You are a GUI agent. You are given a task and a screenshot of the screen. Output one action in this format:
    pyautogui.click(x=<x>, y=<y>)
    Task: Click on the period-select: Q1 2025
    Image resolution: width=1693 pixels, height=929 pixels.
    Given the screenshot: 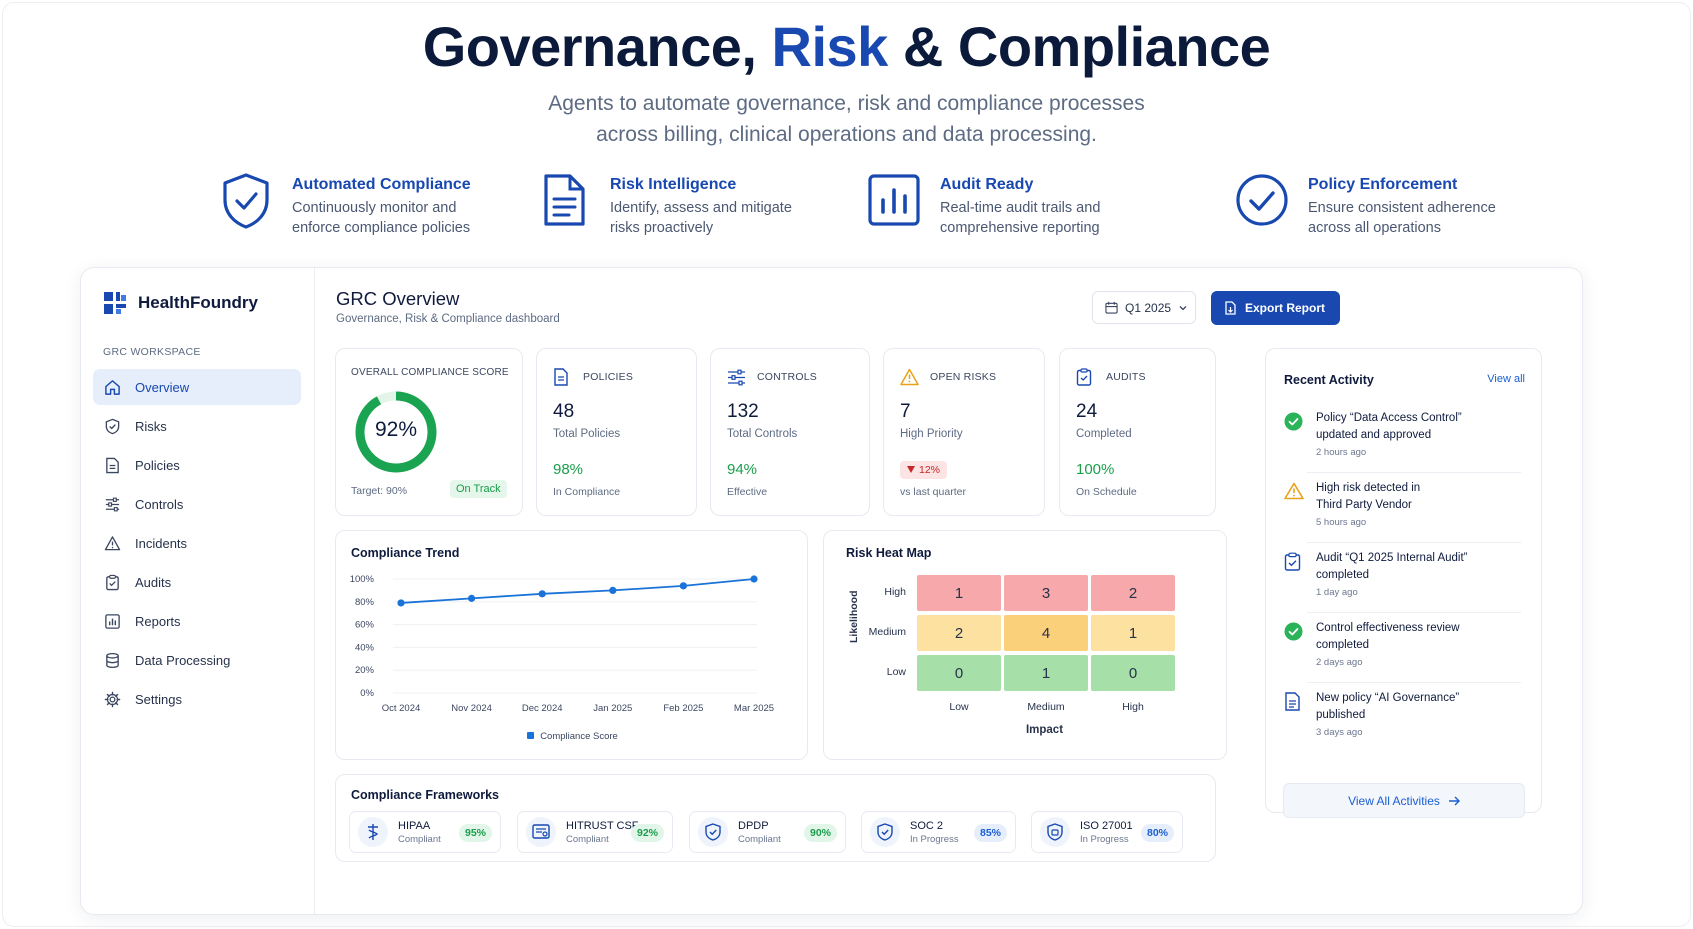 What is the action you would take?
    pyautogui.click(x=1144, y=307)
    